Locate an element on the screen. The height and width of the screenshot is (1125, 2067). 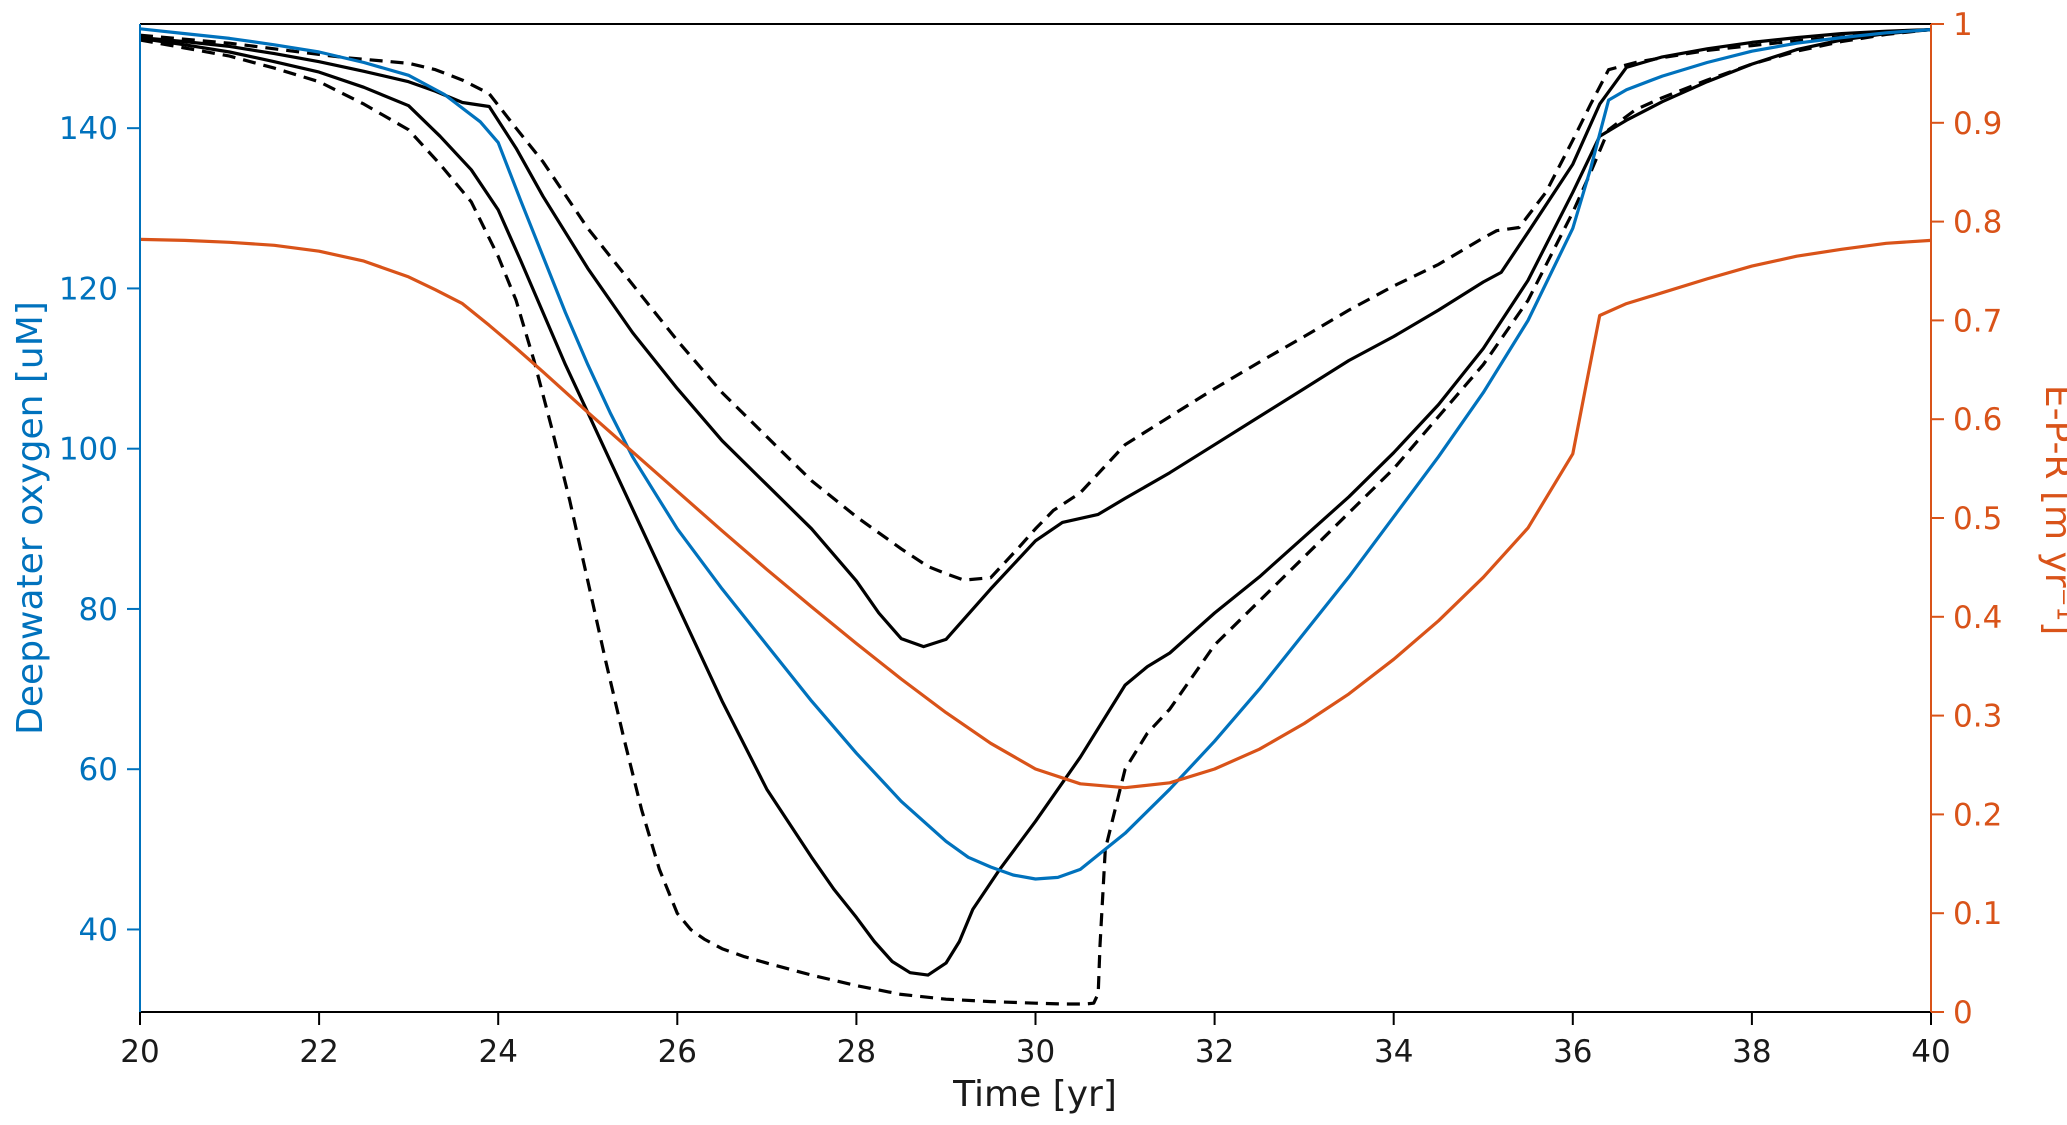
right-y-tick-label: 0 is located at coordinates (1963, 1013).